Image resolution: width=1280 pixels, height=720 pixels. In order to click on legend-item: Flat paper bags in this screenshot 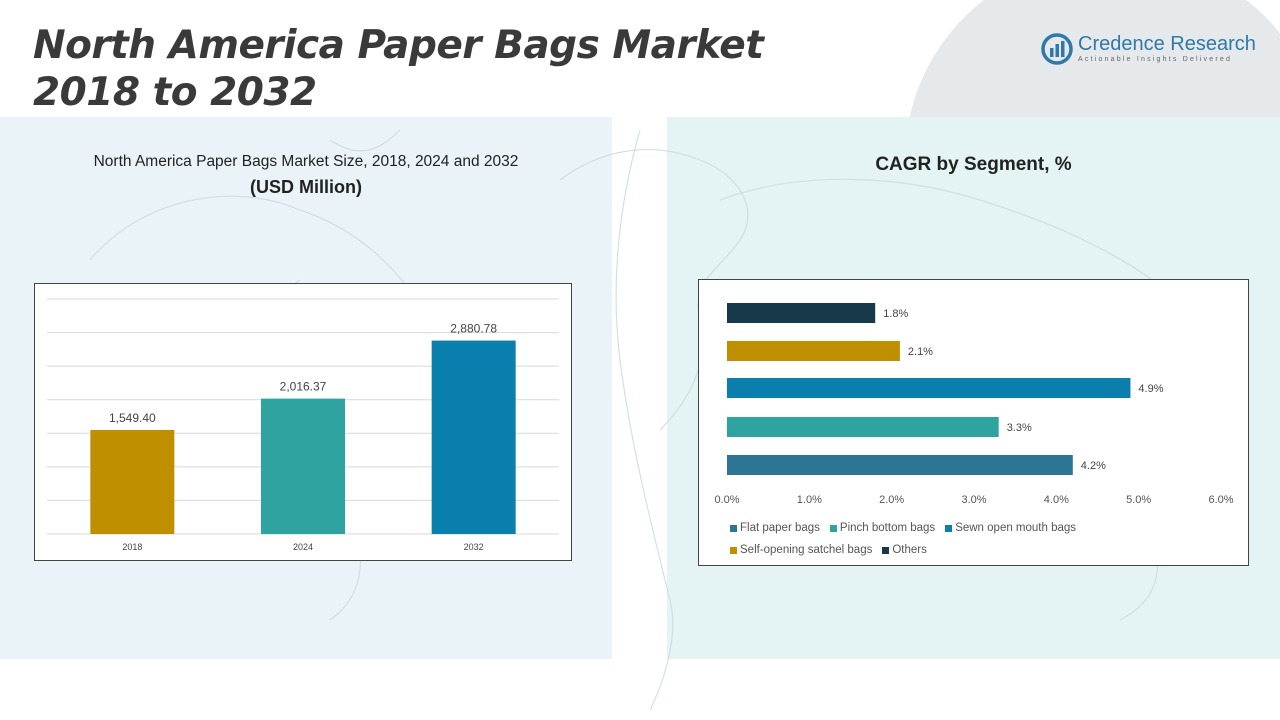, I will do `click(775, 528)`.